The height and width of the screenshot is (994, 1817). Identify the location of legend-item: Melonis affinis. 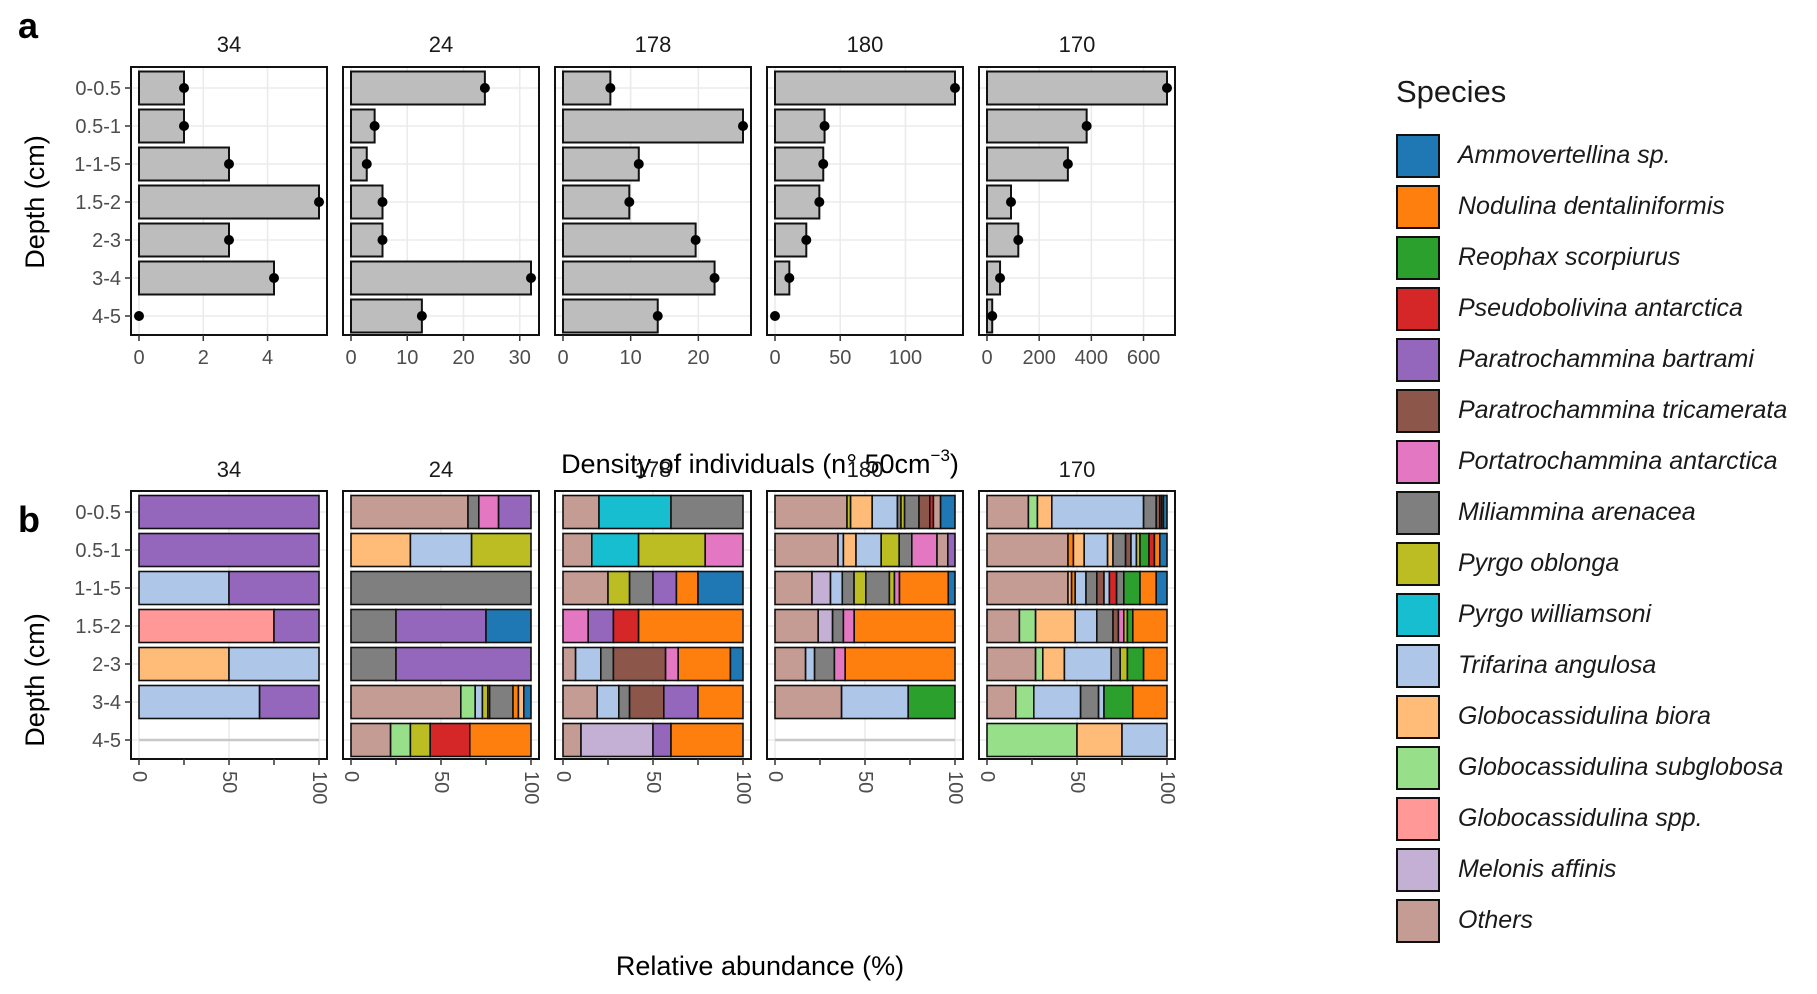
(1603, 869).